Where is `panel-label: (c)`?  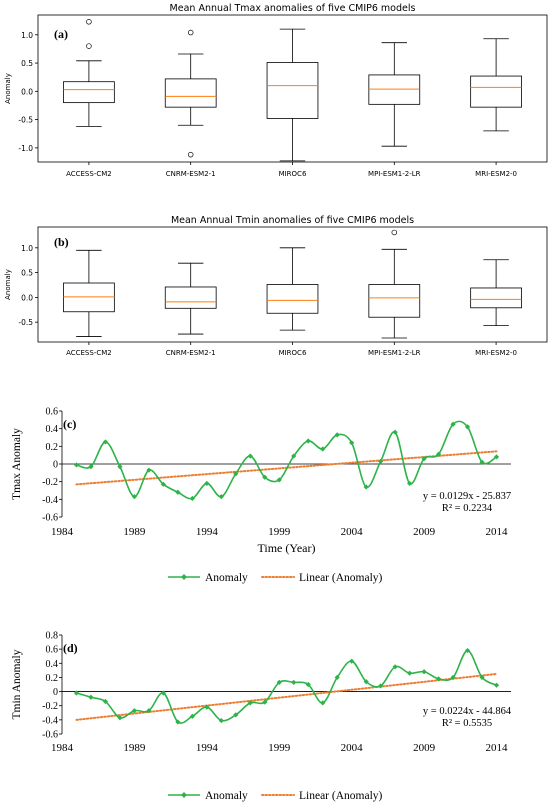 panel-label: (c) is located at coordinates (69, 424).